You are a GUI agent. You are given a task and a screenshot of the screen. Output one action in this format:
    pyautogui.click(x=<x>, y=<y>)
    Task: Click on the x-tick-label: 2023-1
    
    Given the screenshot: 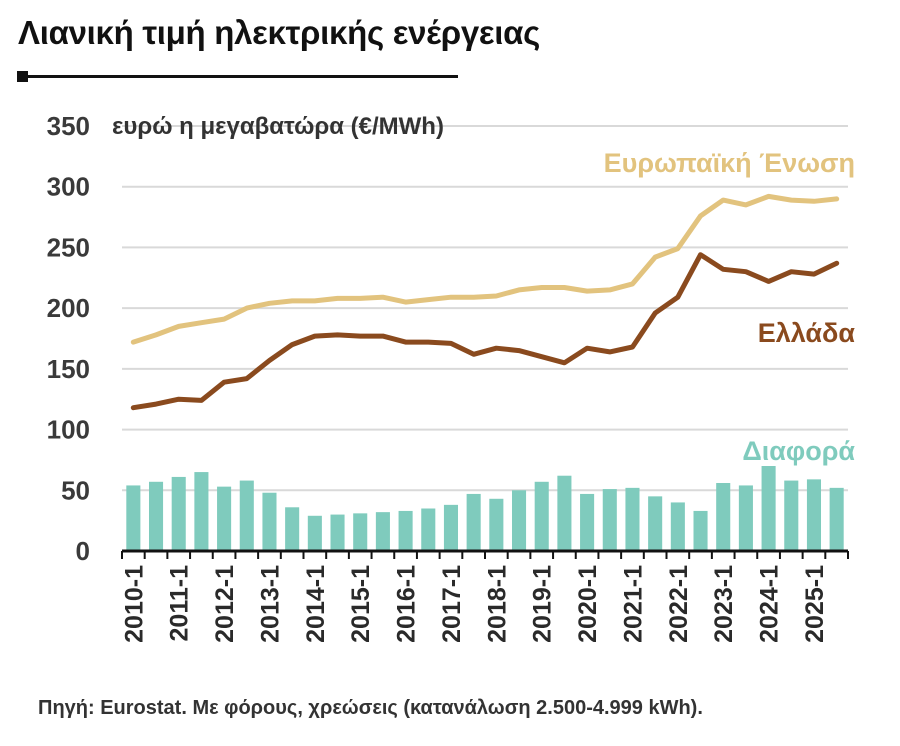 What is the action you would take?
    pyautogui.click(x=724, y=604)
    